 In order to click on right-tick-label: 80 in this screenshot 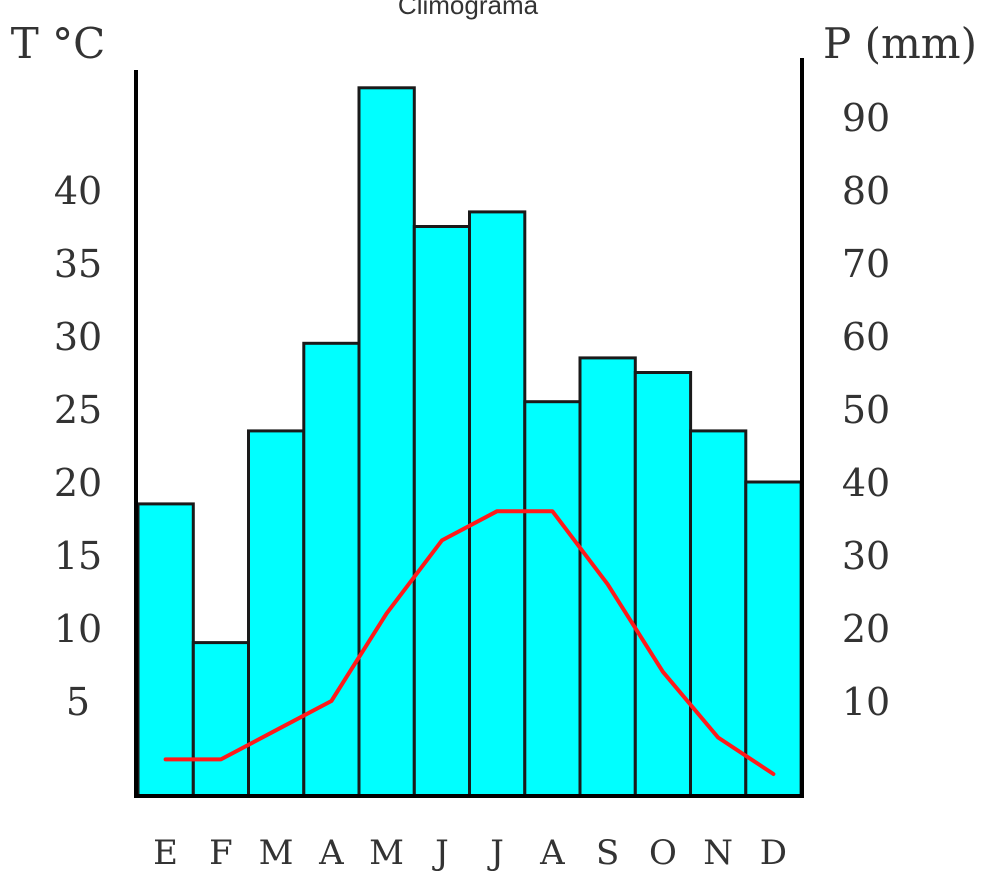, I will do `click(866, 191)`.